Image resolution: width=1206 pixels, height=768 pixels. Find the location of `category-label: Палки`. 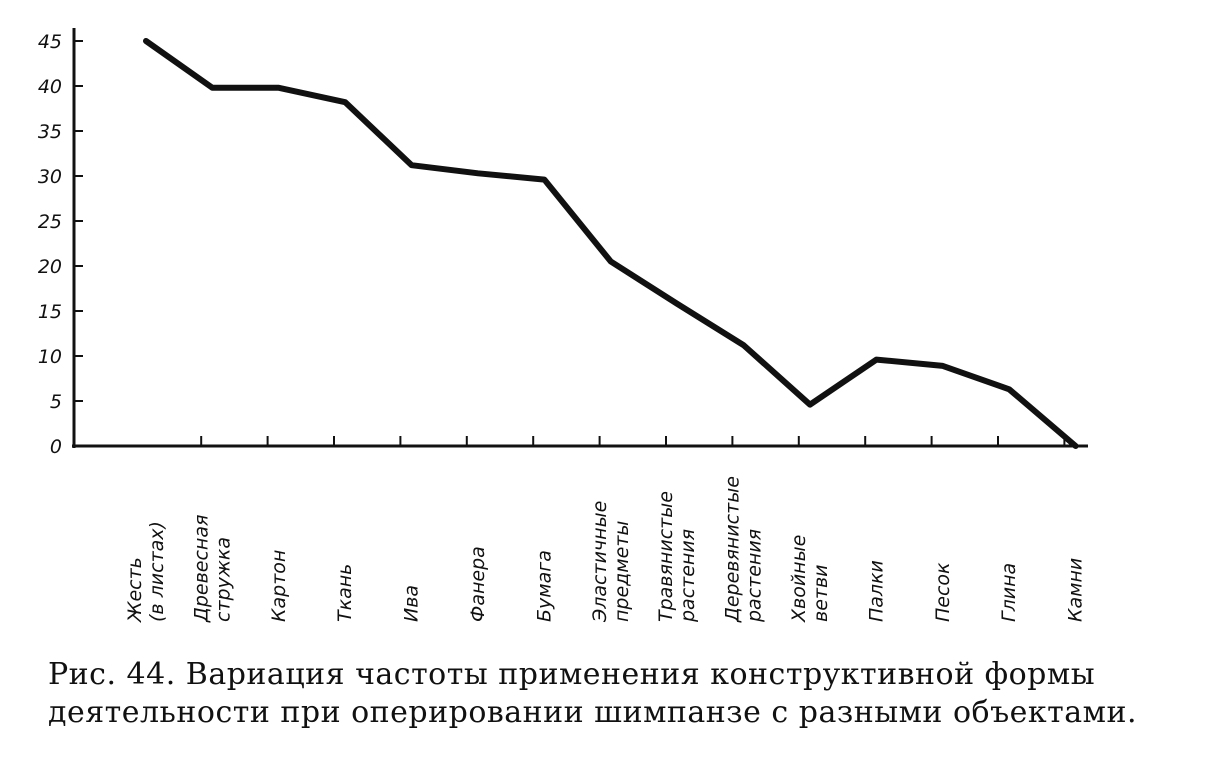

category-label: Палки is located at coordinates (876, 591).